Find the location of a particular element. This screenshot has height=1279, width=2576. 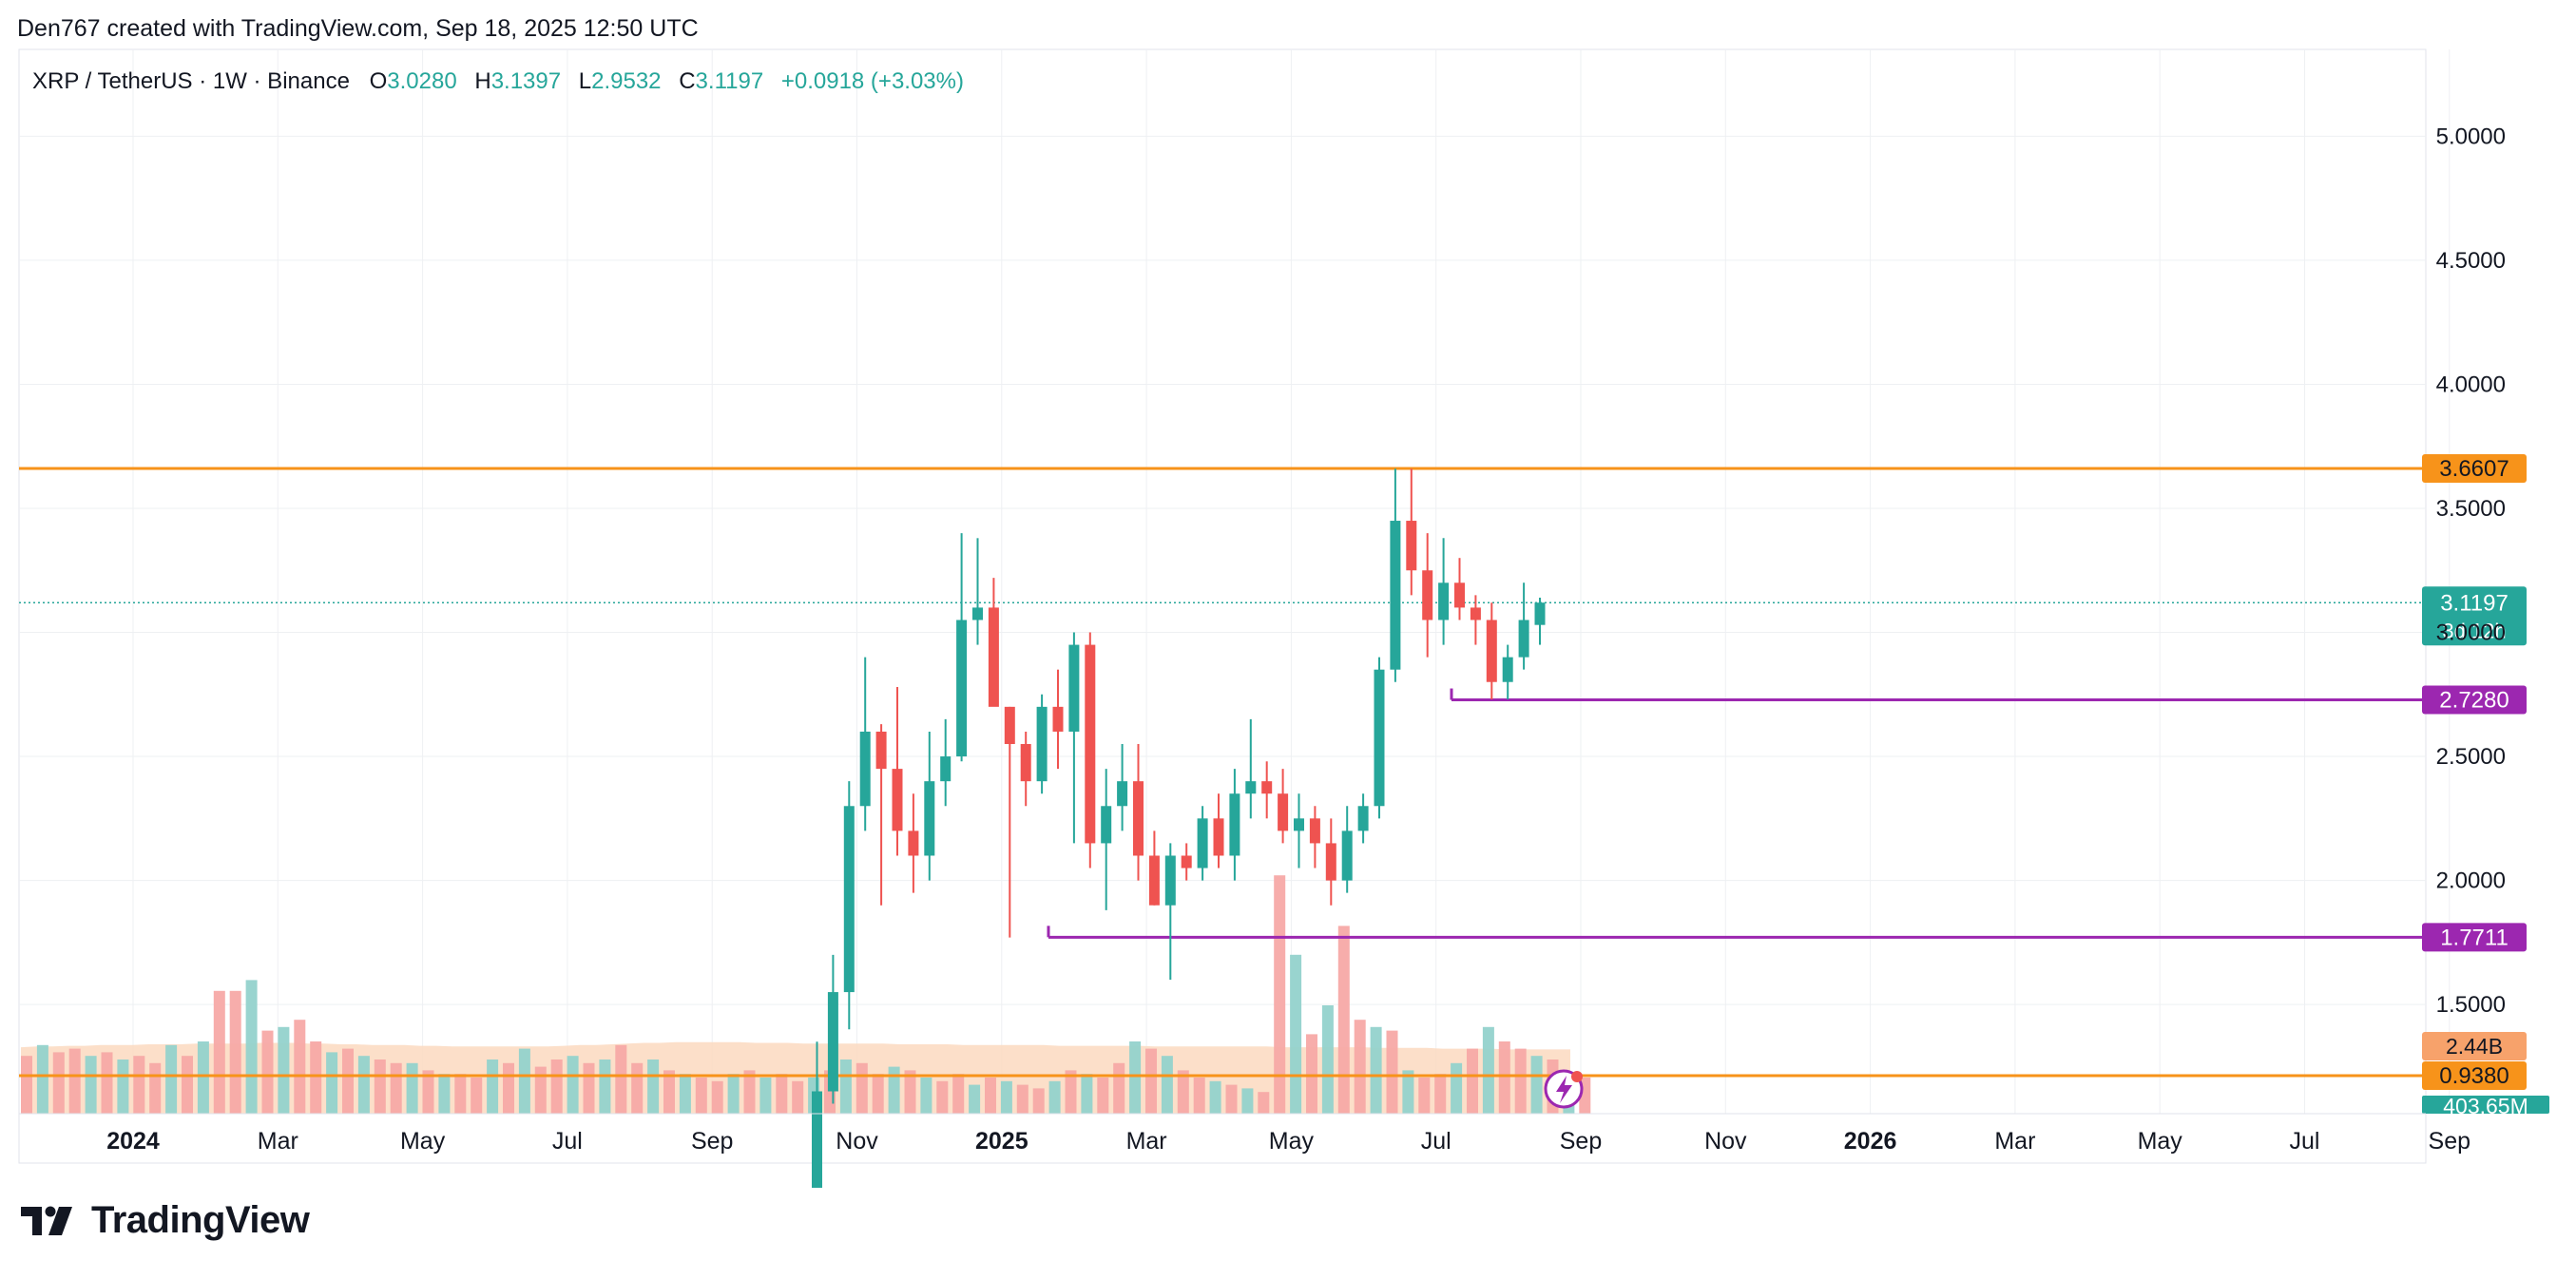

tradingview-brand: TradingView is located at coordinates (165, 1220).